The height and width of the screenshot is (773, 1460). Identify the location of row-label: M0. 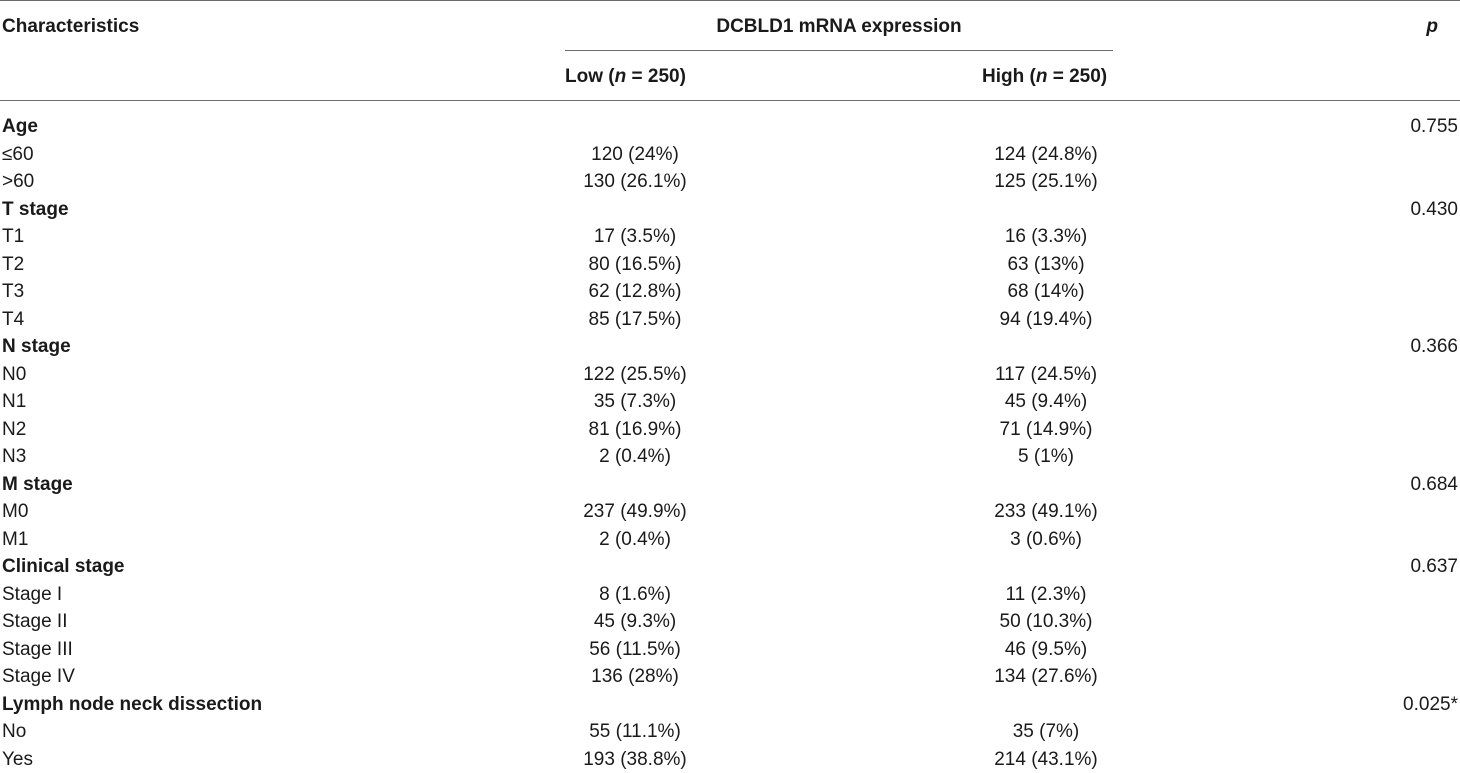
(15, 512).